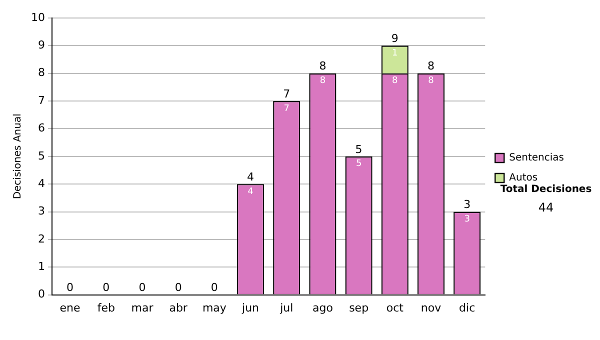  Describe the element at coordinates (323, 307) in the screenshot. I see `x-tick-label: ago` at that location.